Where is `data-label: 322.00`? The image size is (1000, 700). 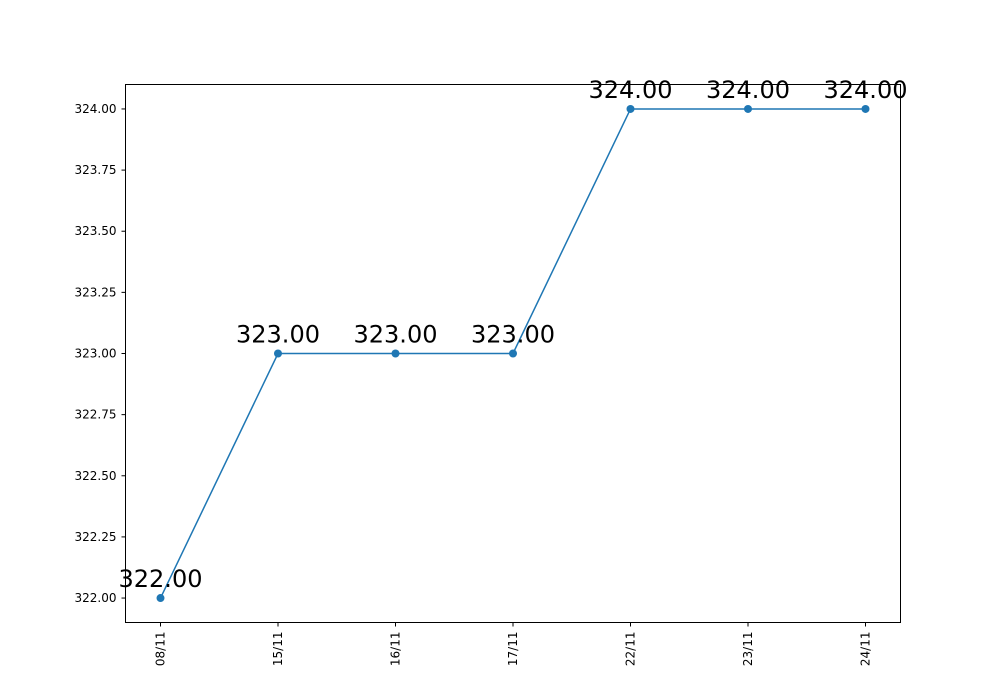
data-label: 322.00 is located at coordinates (161, 579).